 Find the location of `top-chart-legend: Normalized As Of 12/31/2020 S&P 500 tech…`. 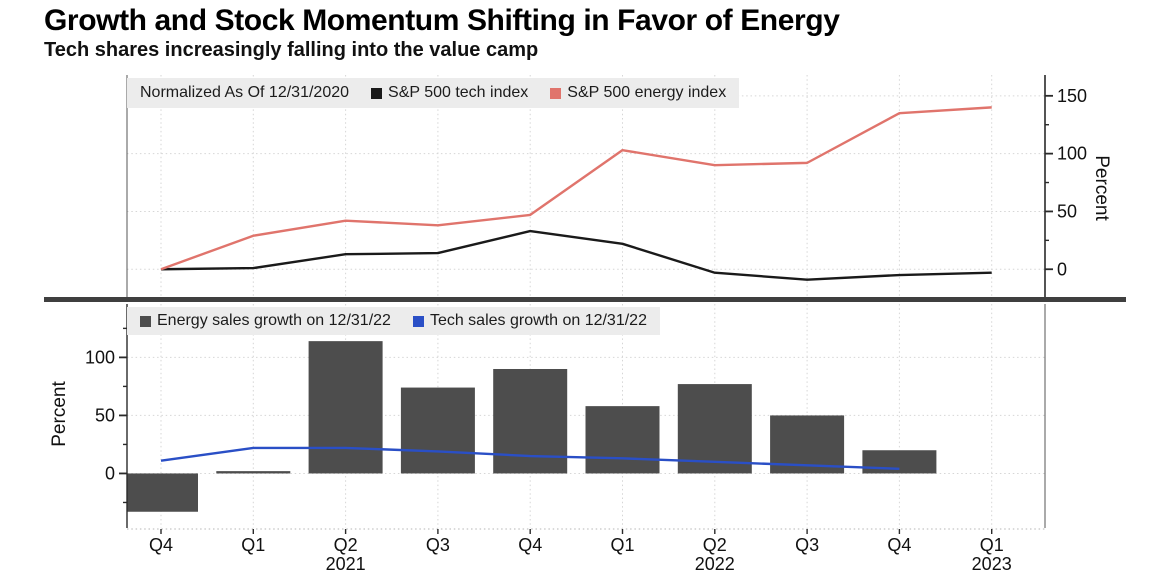

top-chart-legend: Normalized As Of 12/31/2020 S&P 500 tech… is located at coordinates (433, 93).